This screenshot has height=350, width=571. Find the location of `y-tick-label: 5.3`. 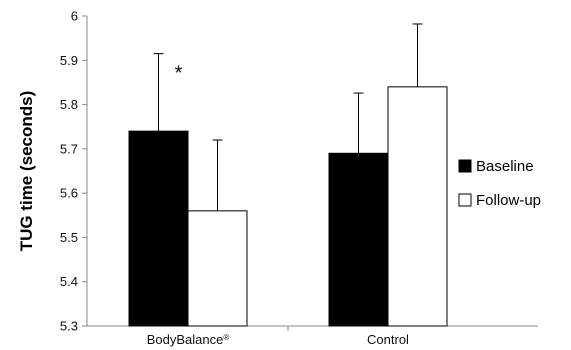

y-tick-label: 5.3 is located at coordinates (69, 326).